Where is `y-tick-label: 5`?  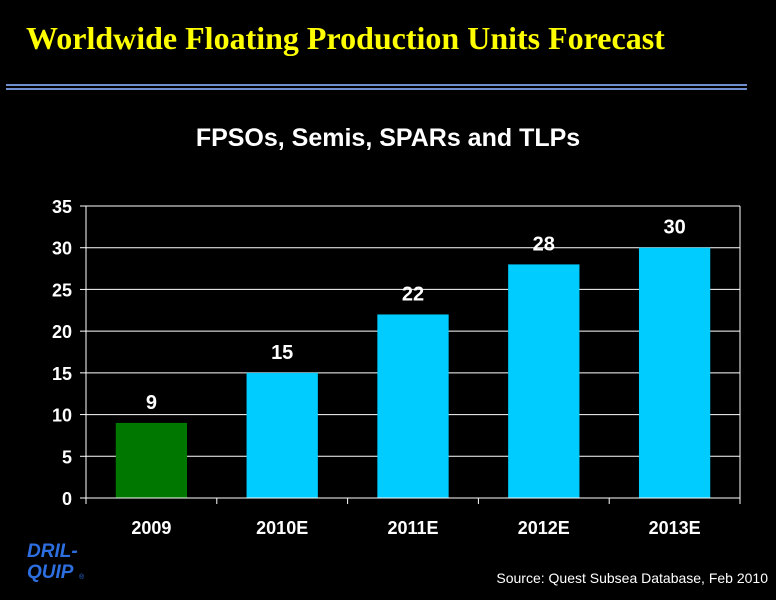
y-tick-label: 5 is located at coordinates (67, 457).